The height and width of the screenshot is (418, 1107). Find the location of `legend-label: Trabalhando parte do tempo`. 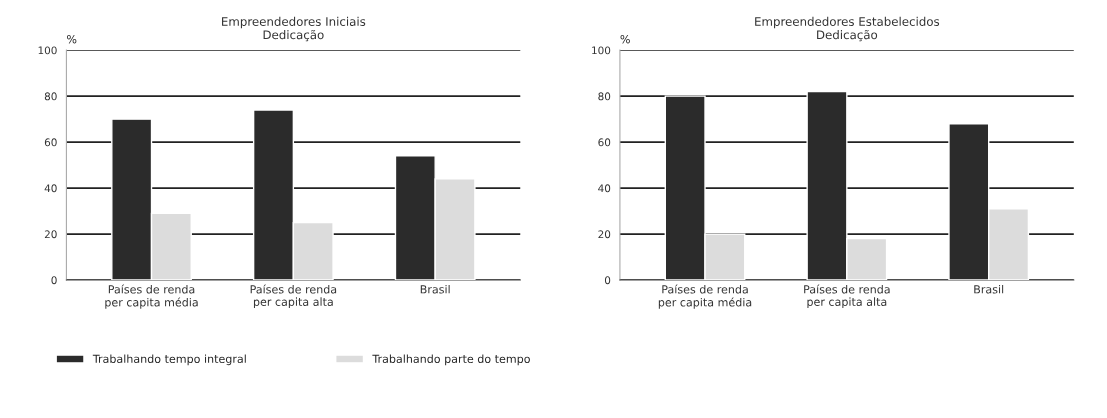

legend-label: Trabalhando parte do tempo is located at coordinates (451, 360).